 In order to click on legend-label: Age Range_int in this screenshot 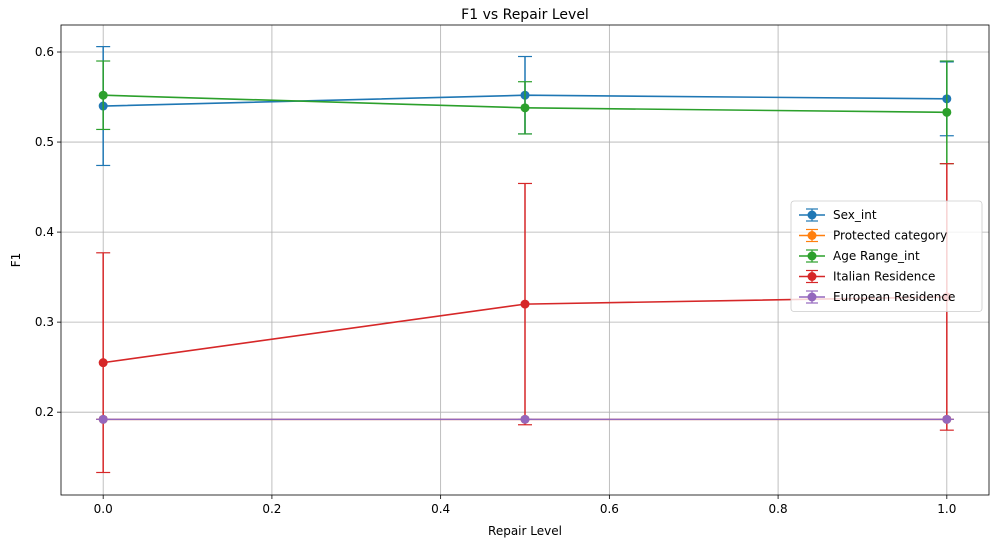, I will do `click(876, 256)`.